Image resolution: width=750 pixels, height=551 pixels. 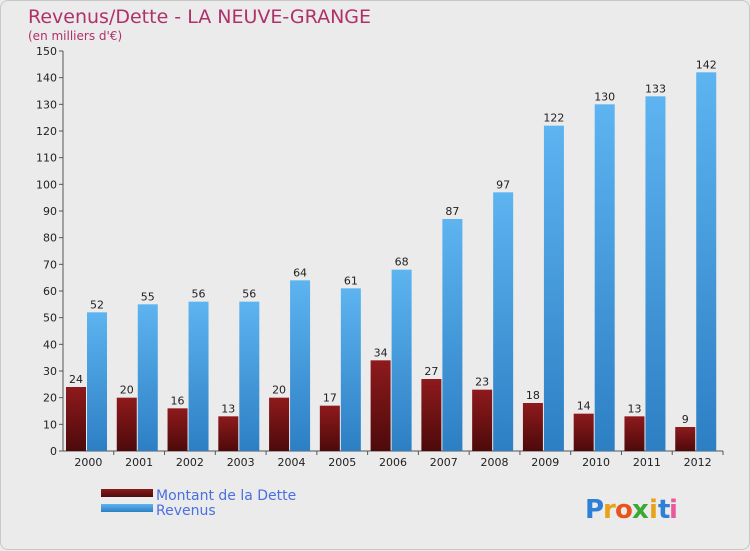 I want to click on y-tick-label: 50, so click(x=50, y=318).